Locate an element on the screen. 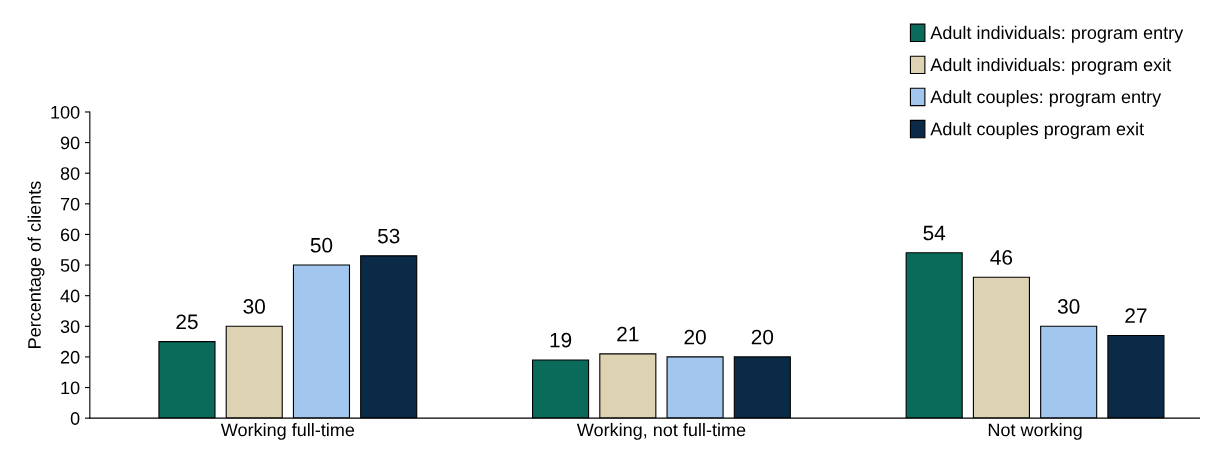  legend-label: Adult individuals: program exit is located at coordinates (1051, 66).